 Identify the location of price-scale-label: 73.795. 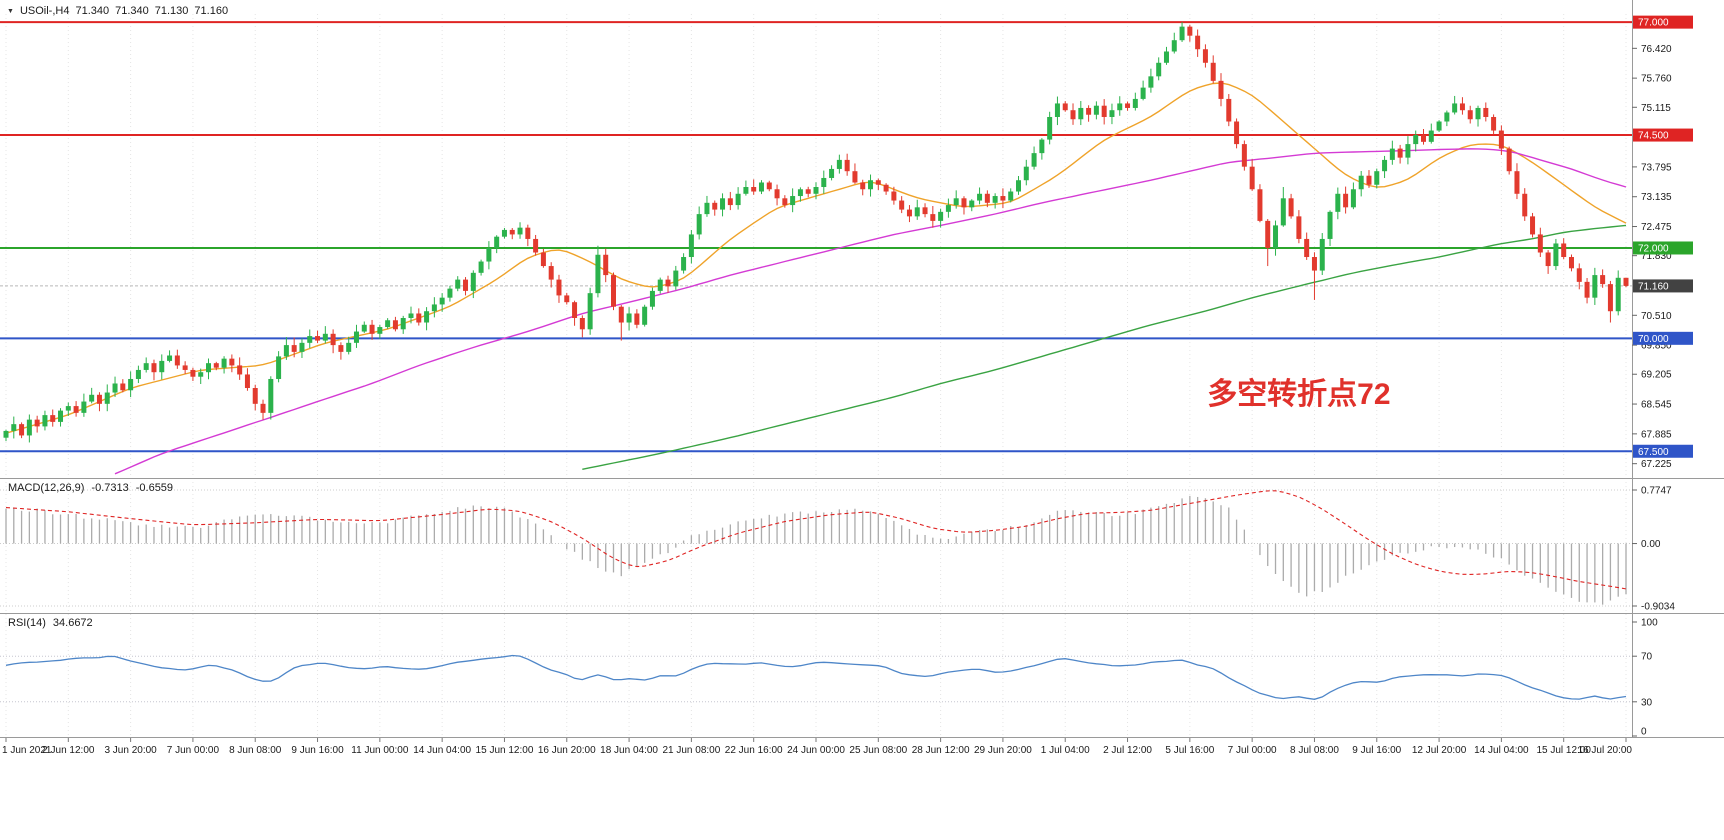
(1656, 167).